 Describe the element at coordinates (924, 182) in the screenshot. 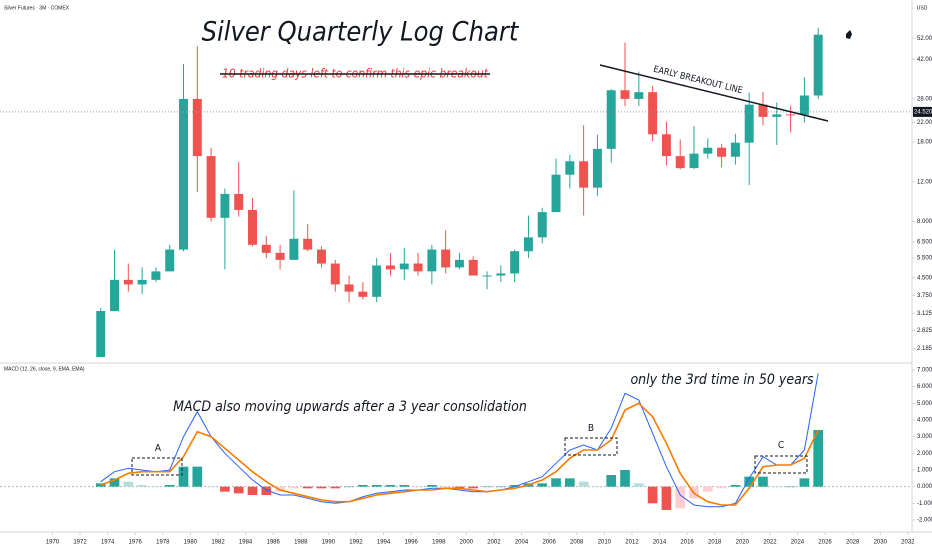

I see `y-tick-label: 12.000` at that location.